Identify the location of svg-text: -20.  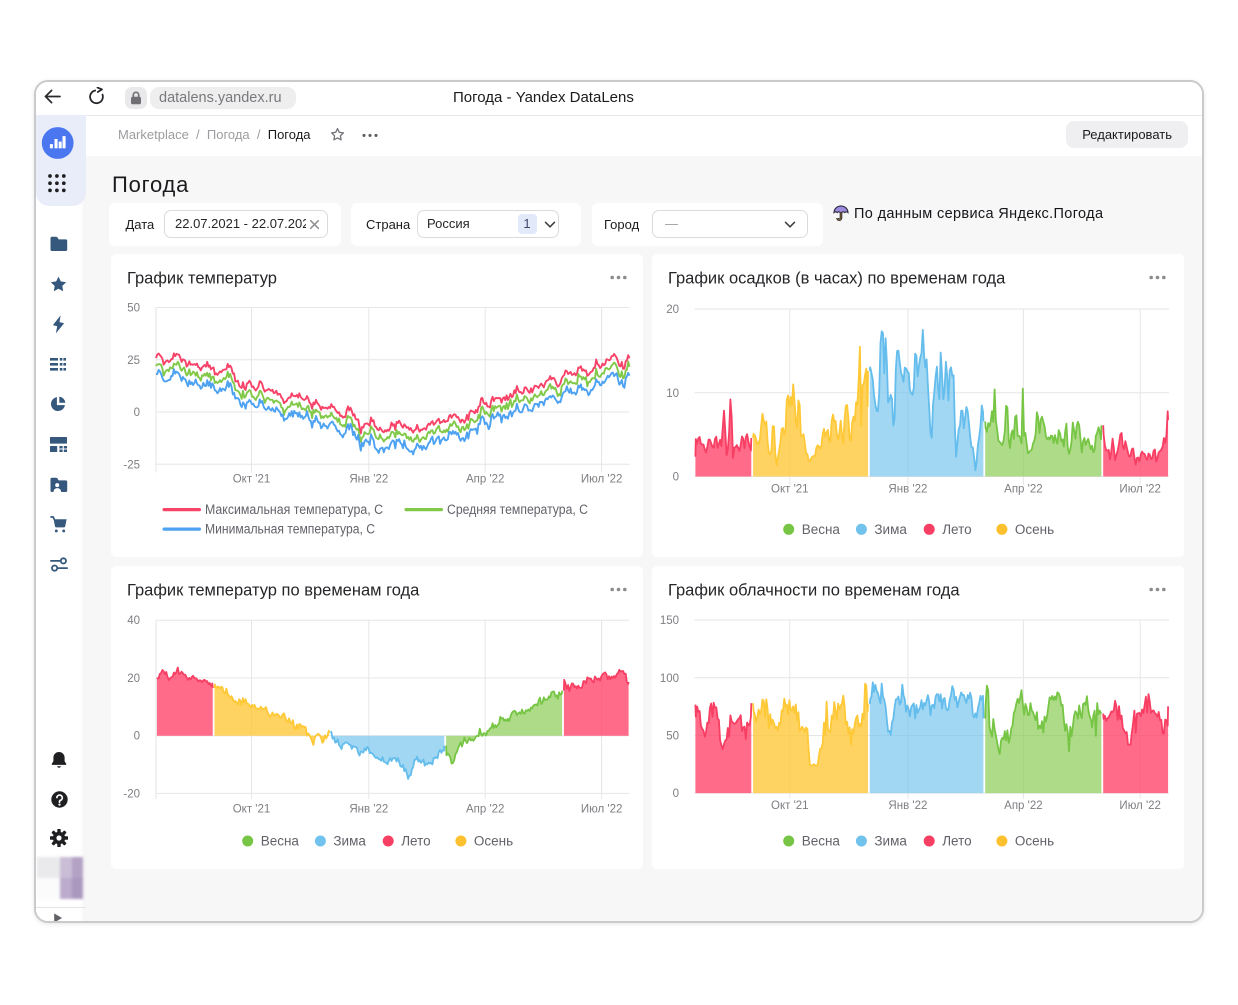
(131, 794).